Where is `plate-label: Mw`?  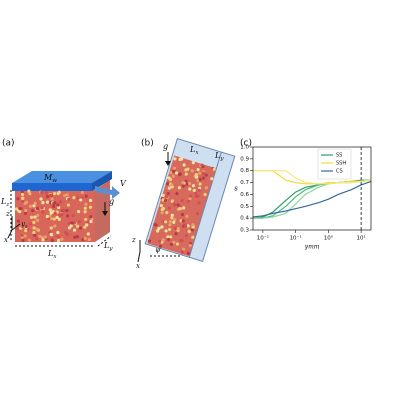
plate-label: Mw is located at coordinates (50, 178).